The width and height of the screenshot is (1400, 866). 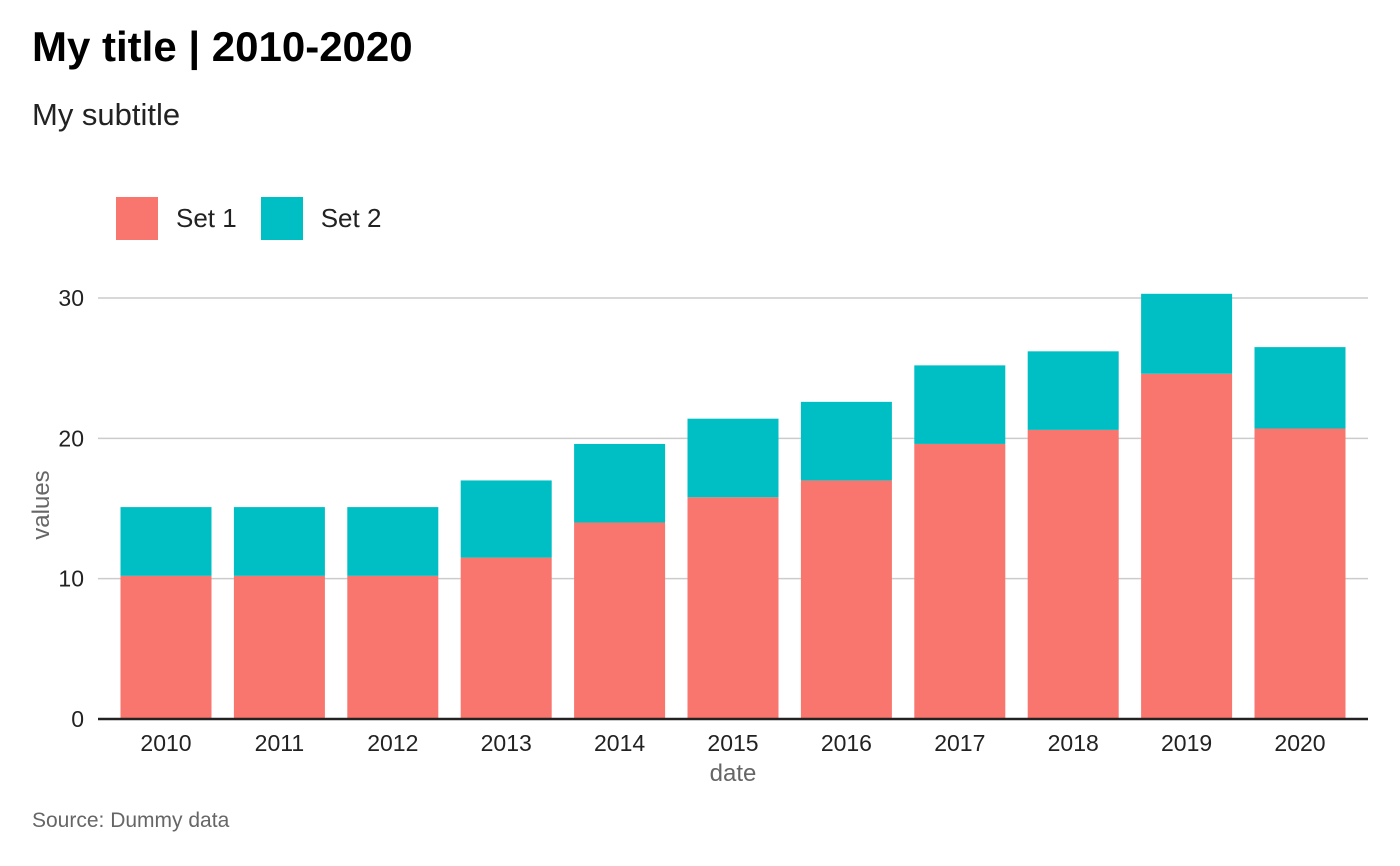 What do you see at coordinates (1299, 743) in the screenshot?
I see `x-tick-label-2020: 2020` at bounding box center [1299, 743].